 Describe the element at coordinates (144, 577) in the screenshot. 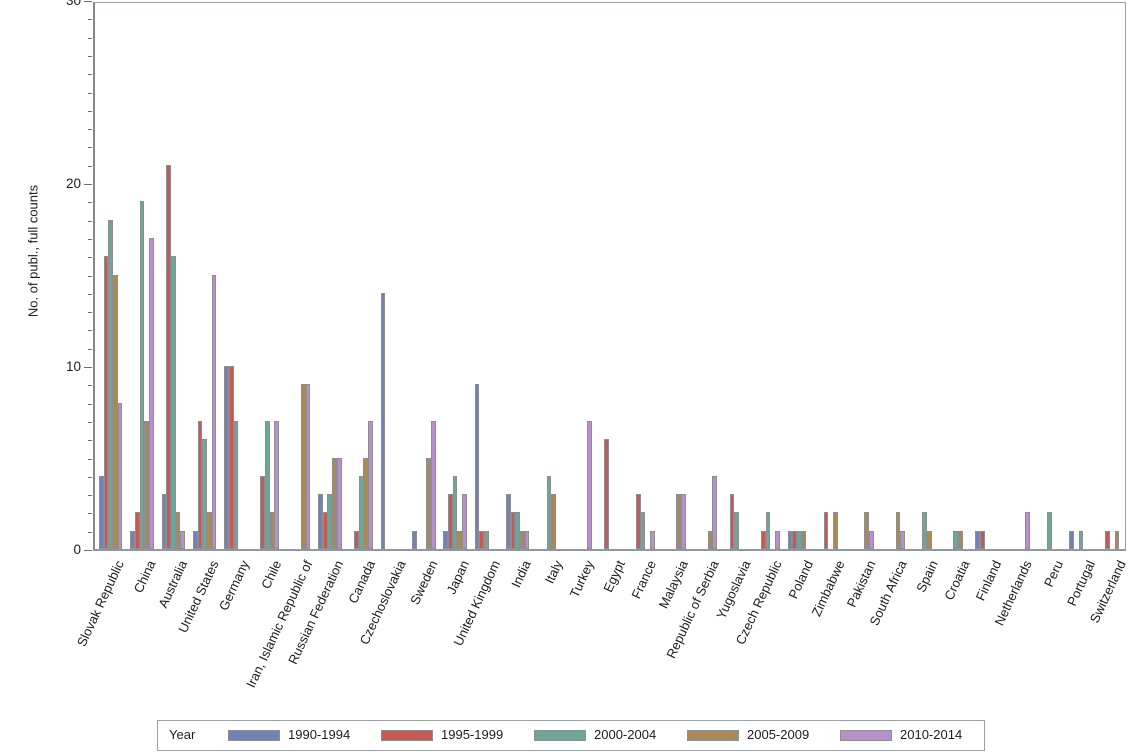

I see `x-axis-label: China` at that location.